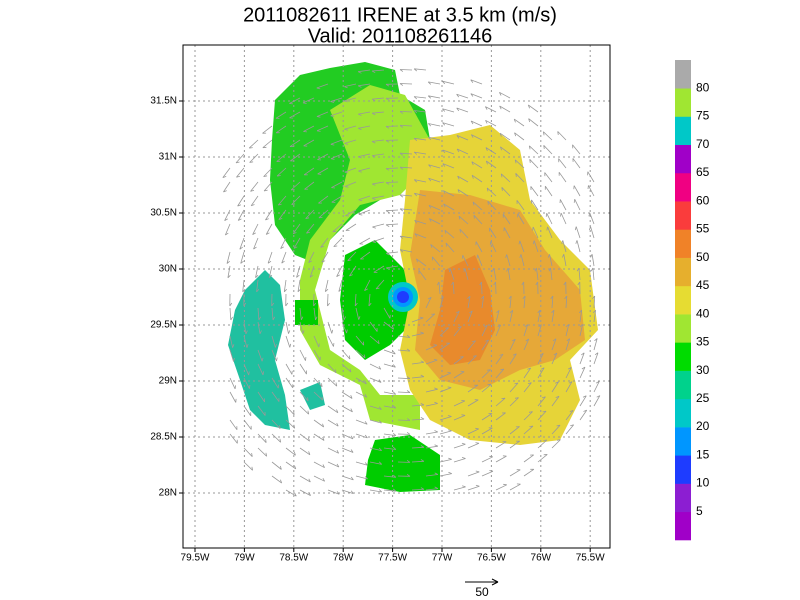  What do you see at coordinates (168, 269) in the screenshot?
I see `lat-label: 30N` at bounding box center [168, 269].